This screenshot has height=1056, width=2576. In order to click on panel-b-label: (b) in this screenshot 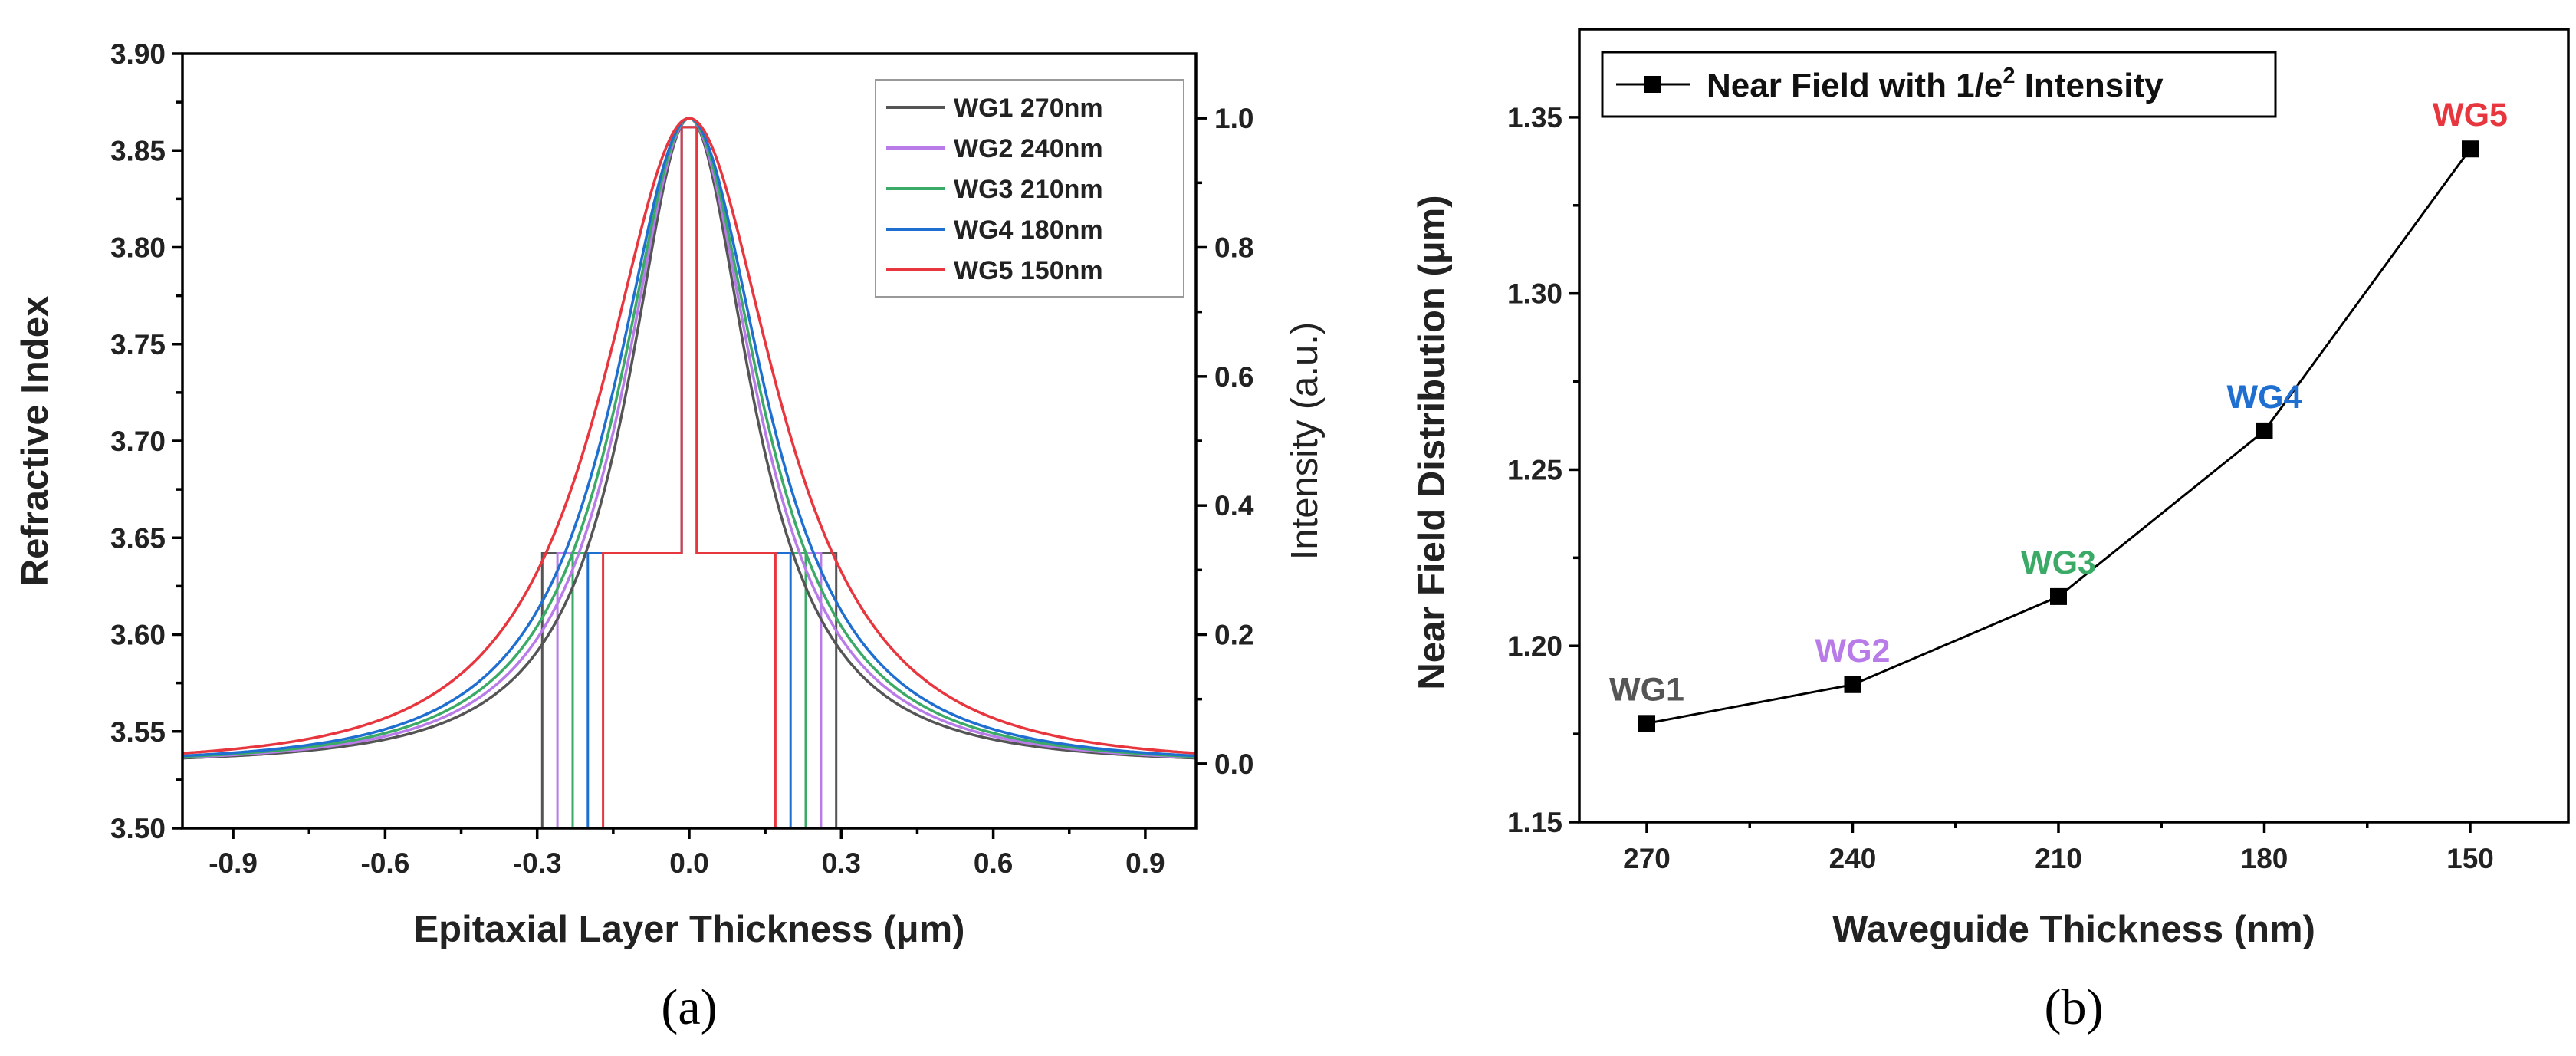, I will do `click(2075, 1007)`.